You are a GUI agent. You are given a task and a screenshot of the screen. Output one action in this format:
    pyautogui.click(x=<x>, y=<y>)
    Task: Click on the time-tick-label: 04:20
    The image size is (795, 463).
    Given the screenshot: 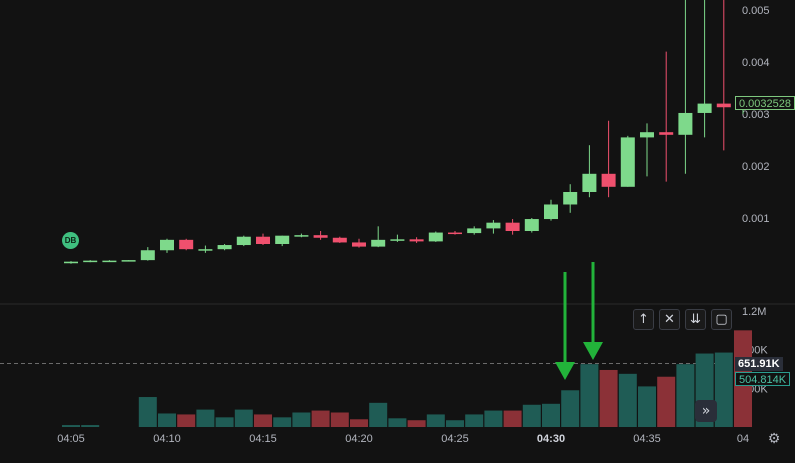 What is the action you would take?
    pyautogui.click(x=359, y=439)
    